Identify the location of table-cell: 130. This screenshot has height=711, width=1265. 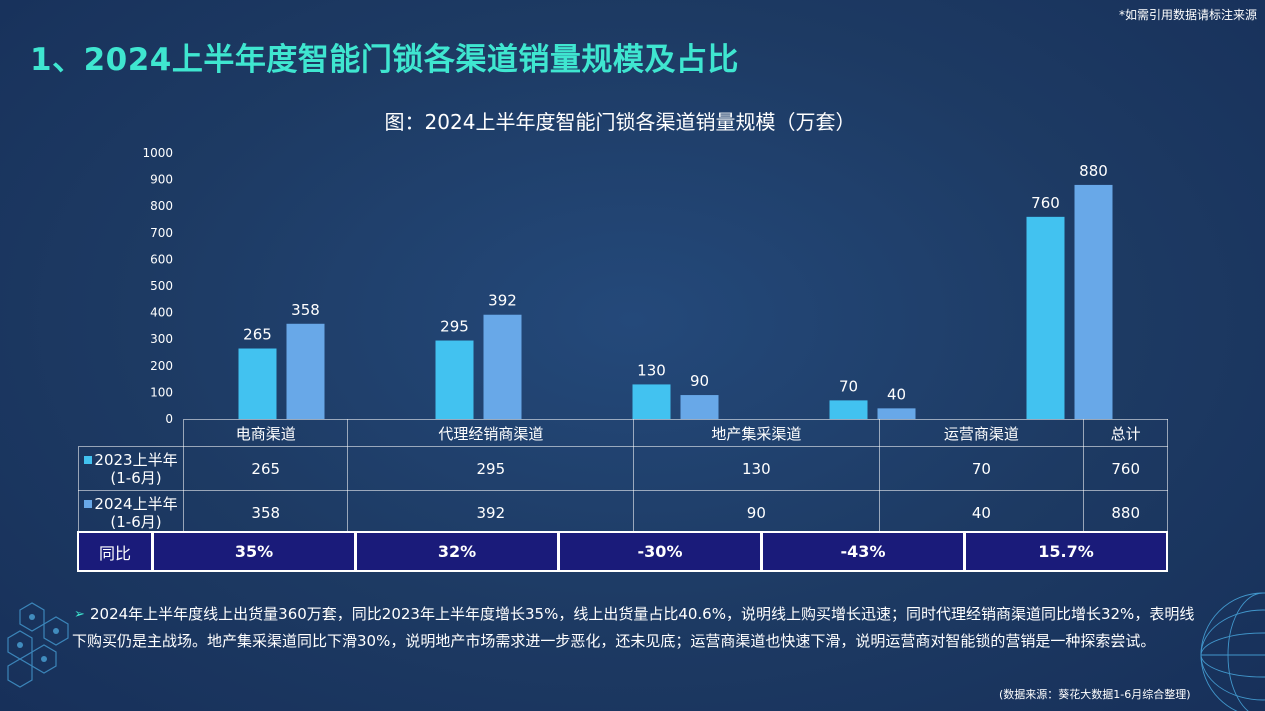
(756, 468).